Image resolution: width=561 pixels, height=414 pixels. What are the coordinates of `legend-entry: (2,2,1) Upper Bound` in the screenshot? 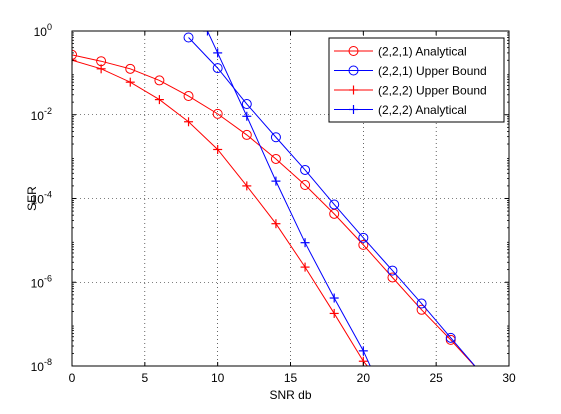 It's located at (410, 71).